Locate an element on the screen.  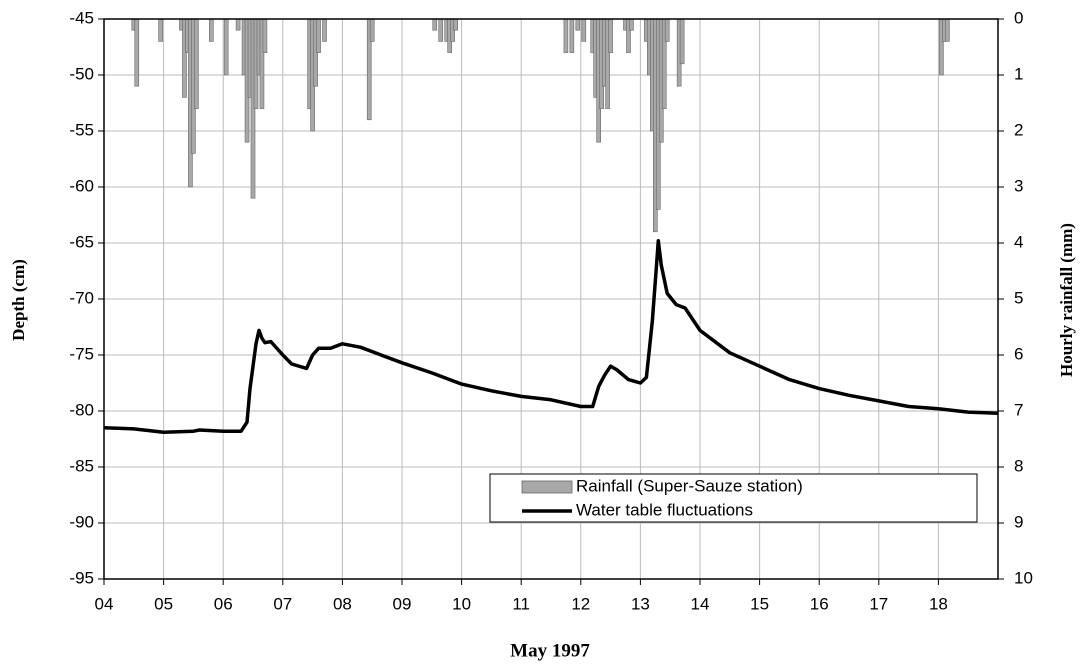
y2-tick-label: 2 is located at coordinates (1018, 129).